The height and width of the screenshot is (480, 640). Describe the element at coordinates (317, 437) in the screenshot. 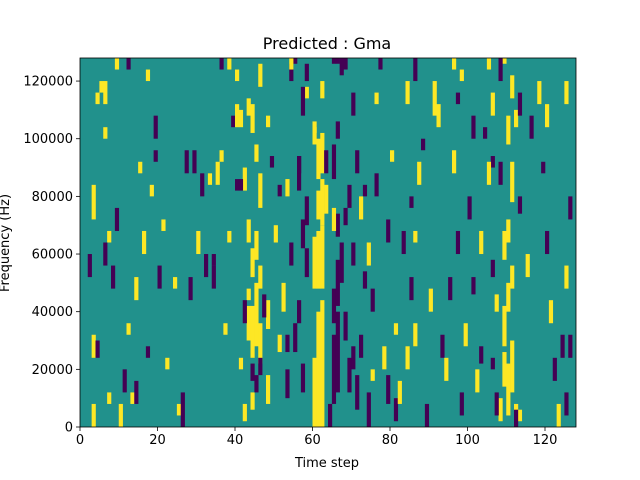

I see `x-axis: 0 20 40 60 80 100 120` at that location.